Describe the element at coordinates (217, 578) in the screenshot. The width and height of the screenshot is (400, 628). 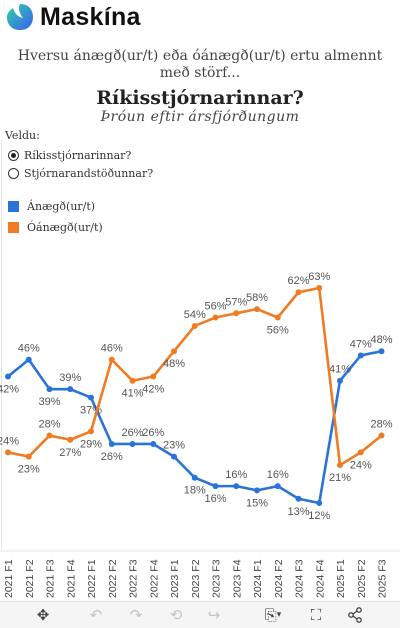
I see `x-tick-label: 2023 F3` at that location.